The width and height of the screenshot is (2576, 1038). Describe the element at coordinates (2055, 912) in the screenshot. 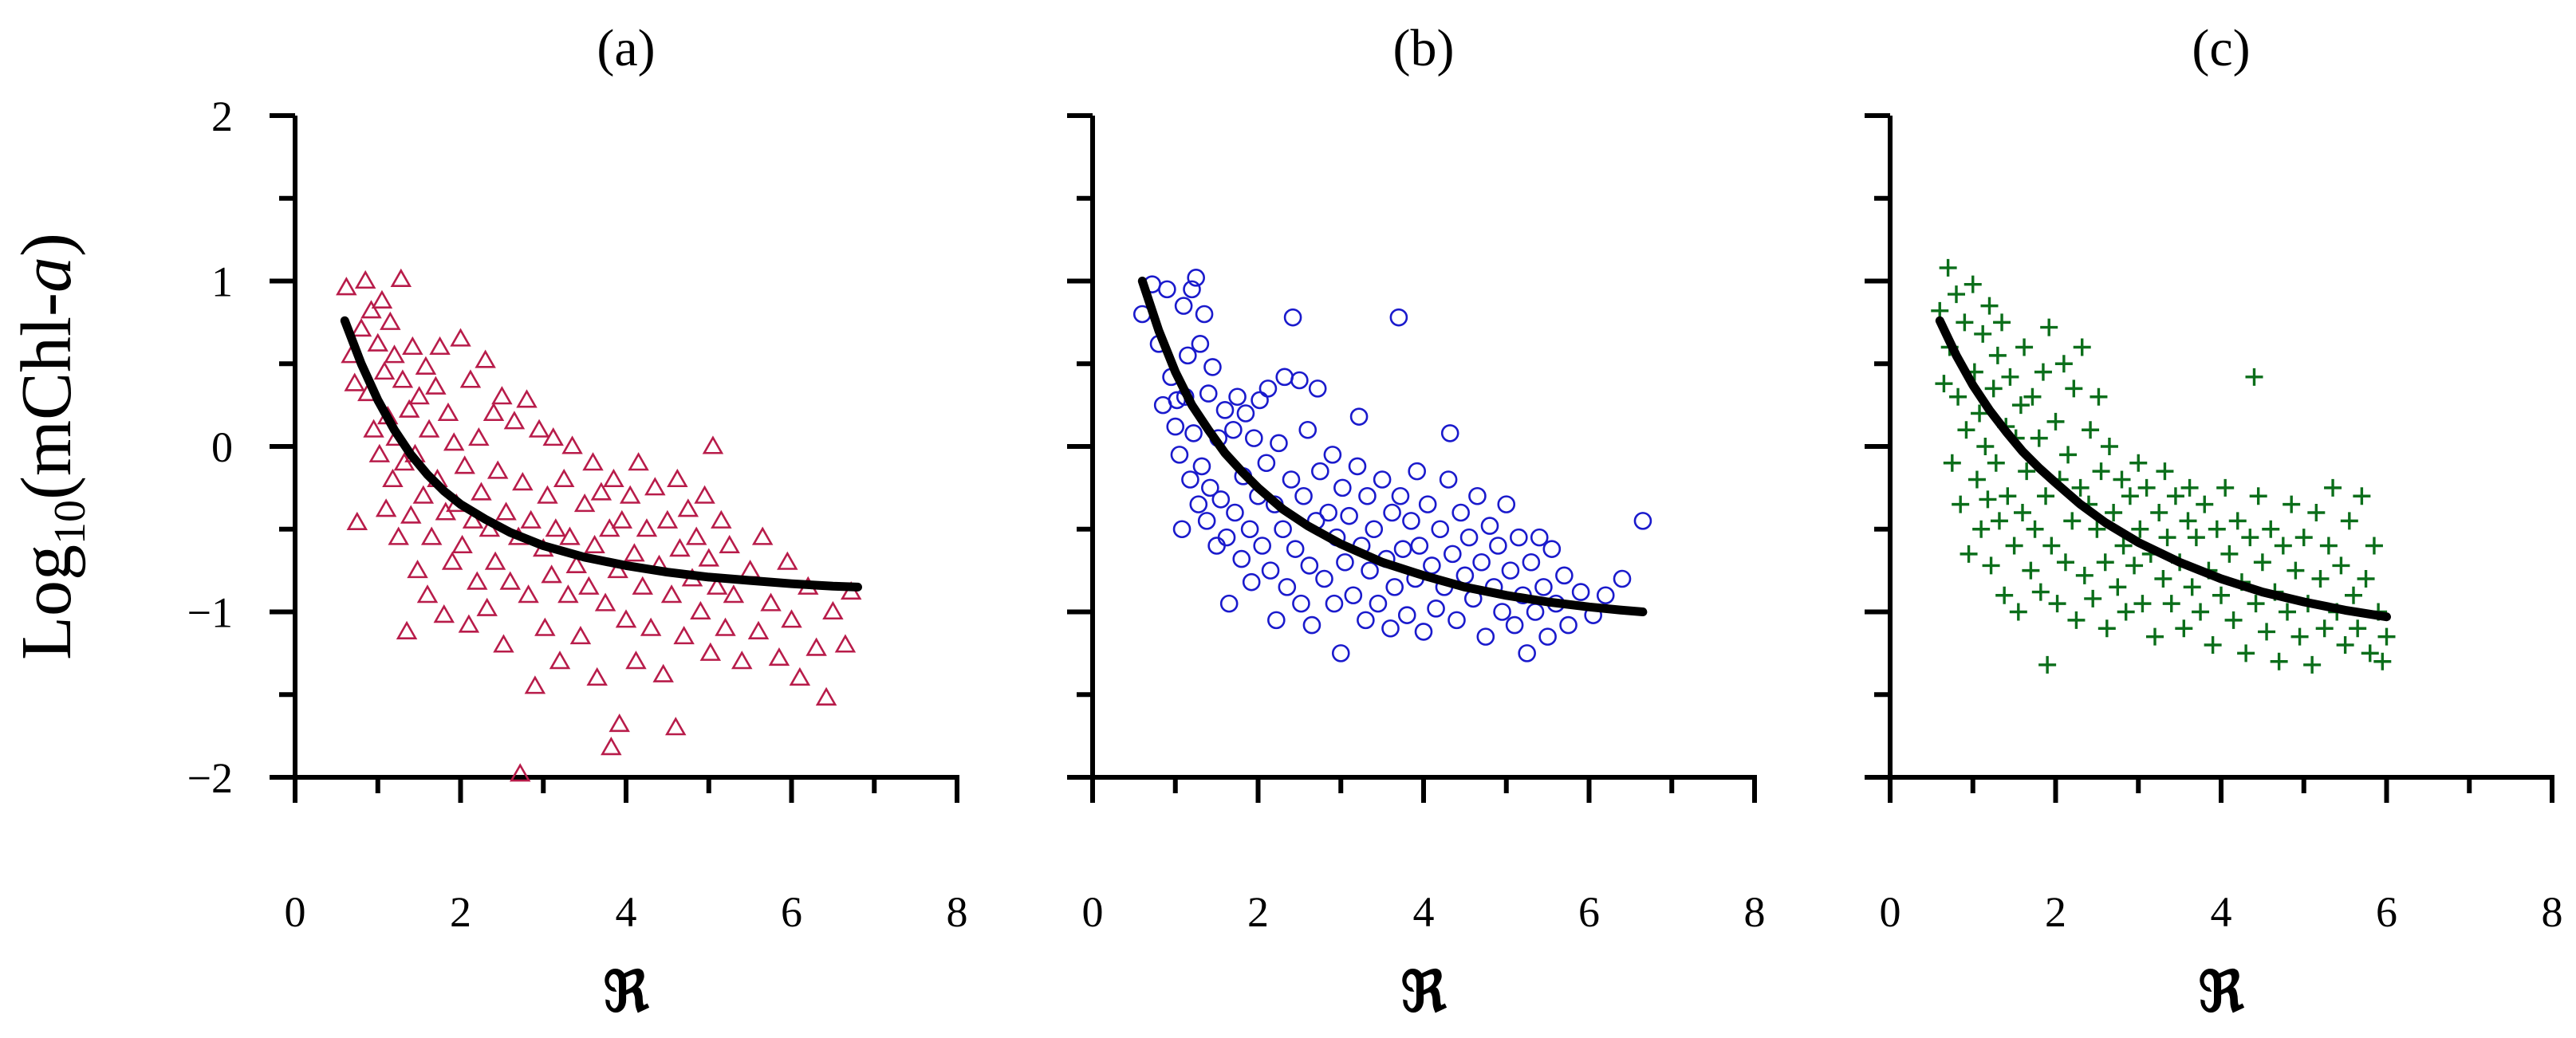

I see `panel-c-x-tick-label: 2` at that location.